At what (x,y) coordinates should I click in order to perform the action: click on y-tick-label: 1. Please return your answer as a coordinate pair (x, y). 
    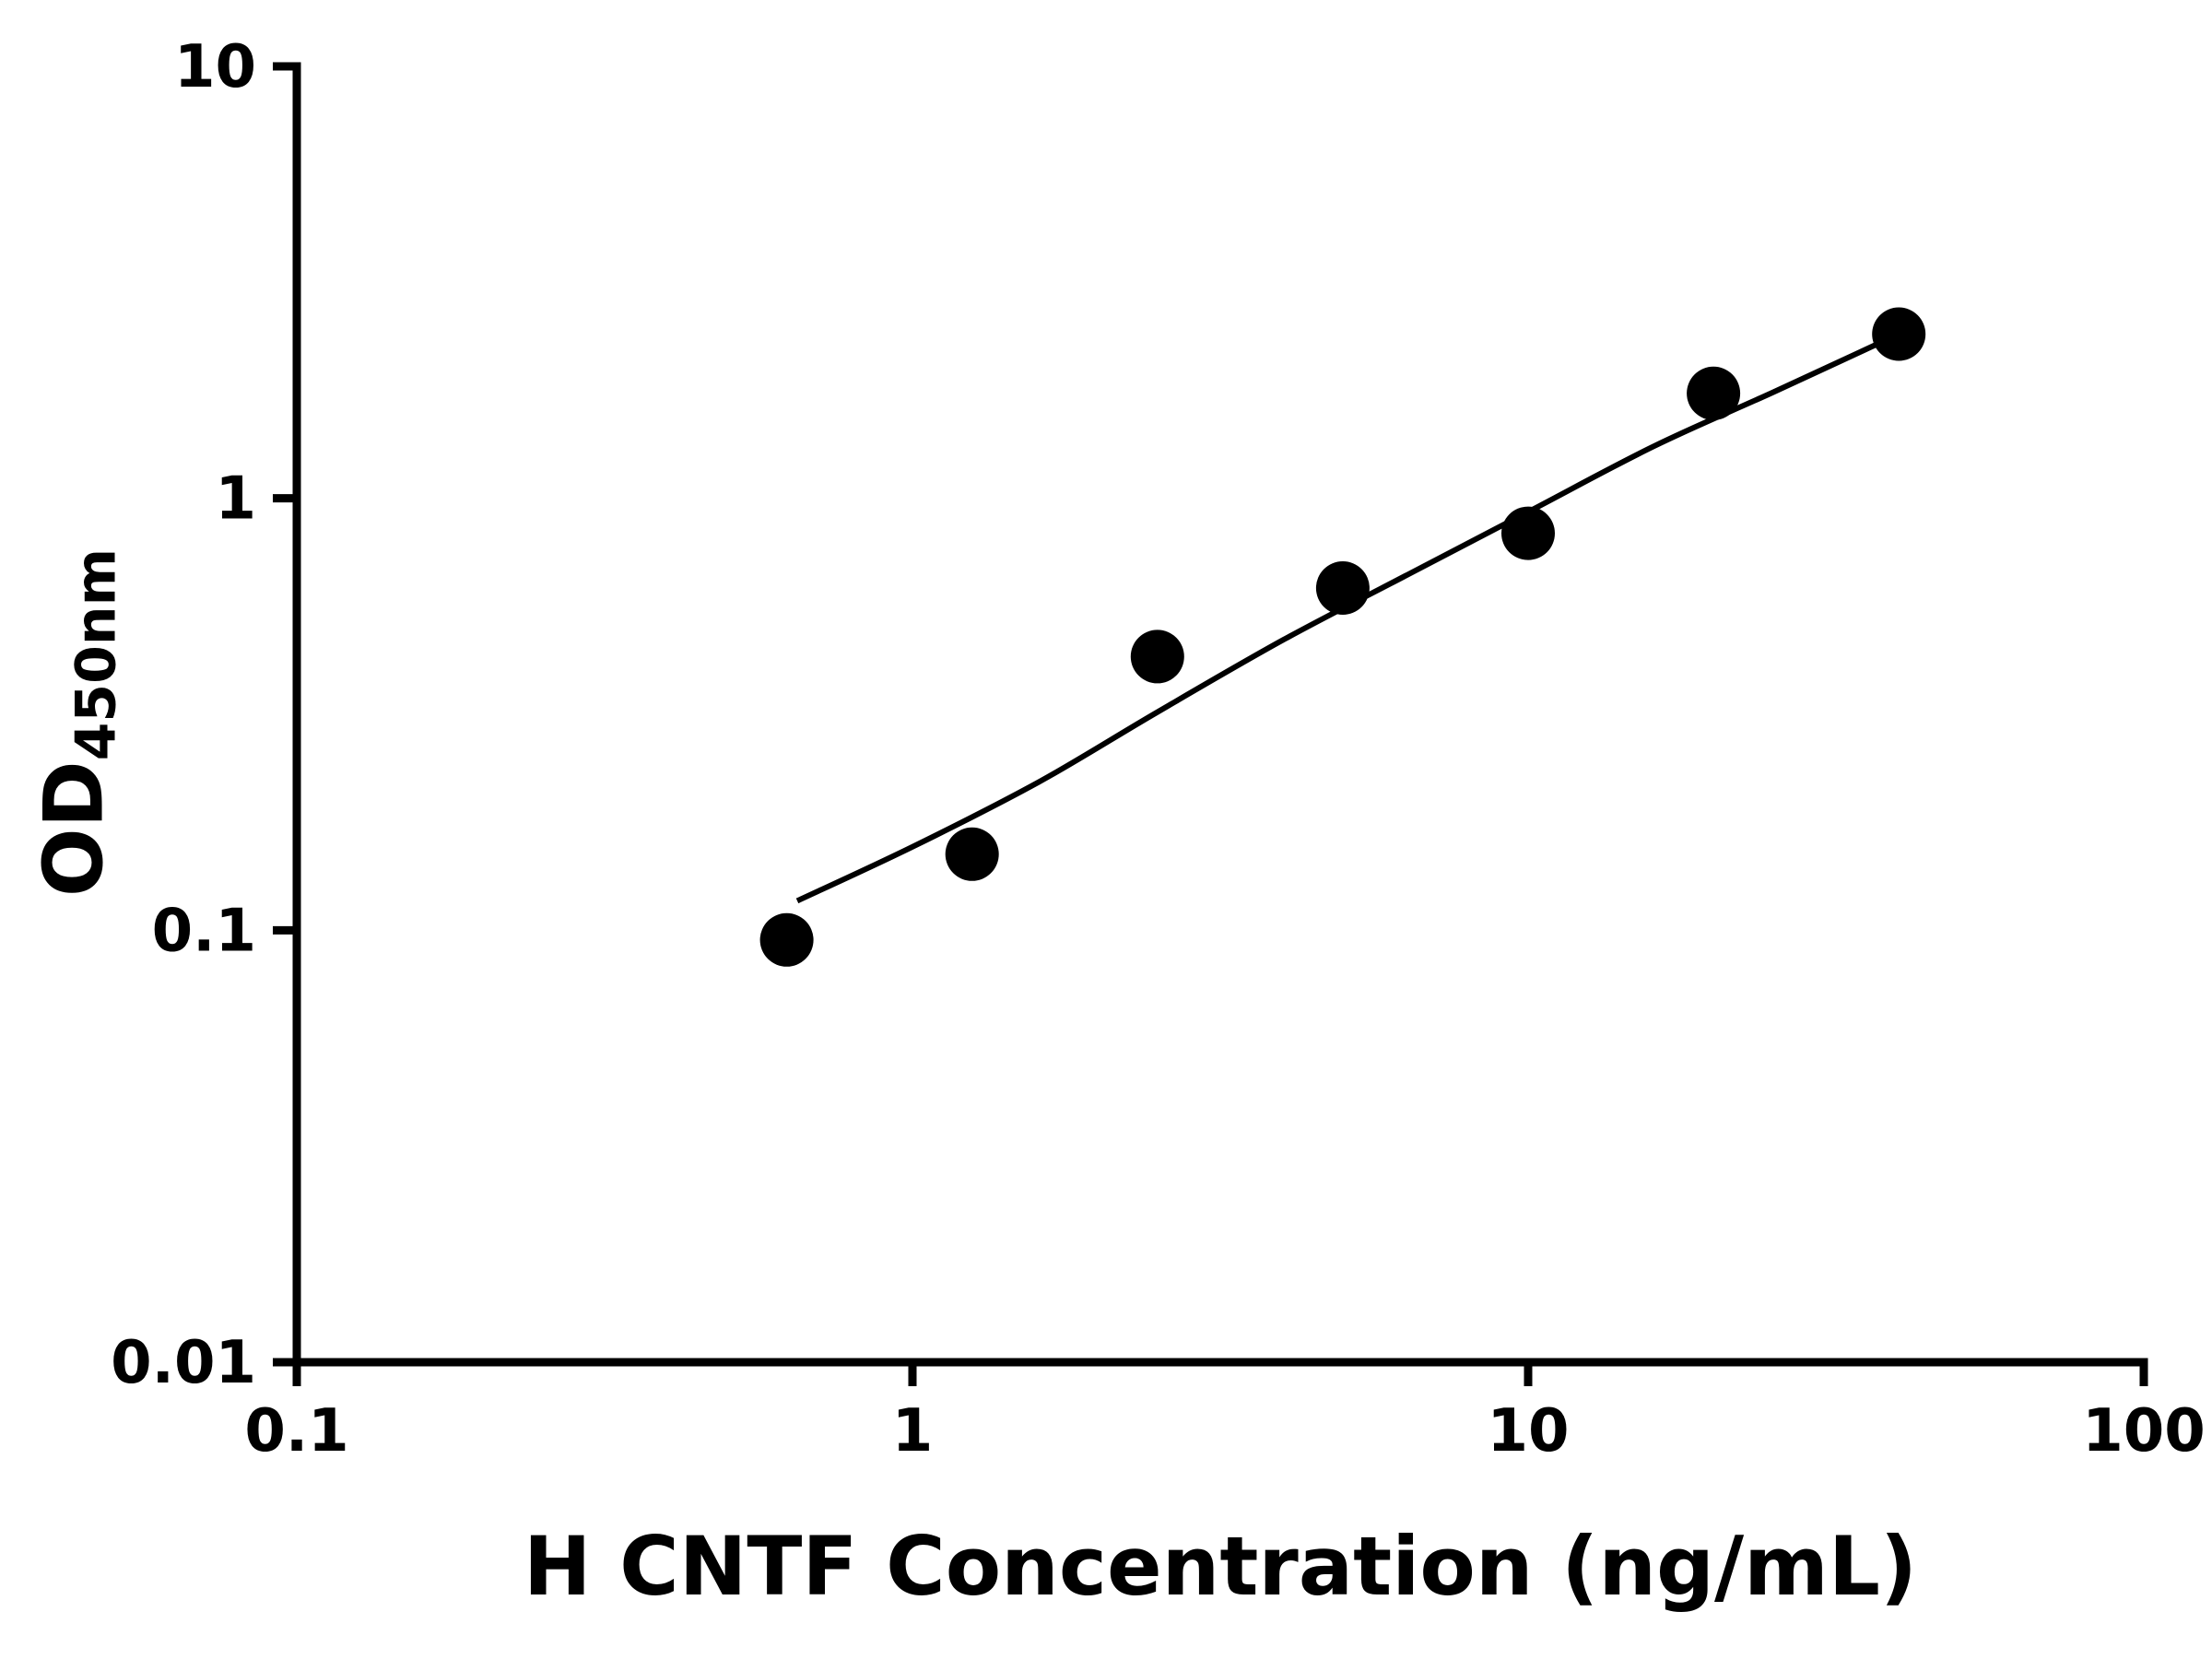
    Looking at the image, I should click on (235, 499).